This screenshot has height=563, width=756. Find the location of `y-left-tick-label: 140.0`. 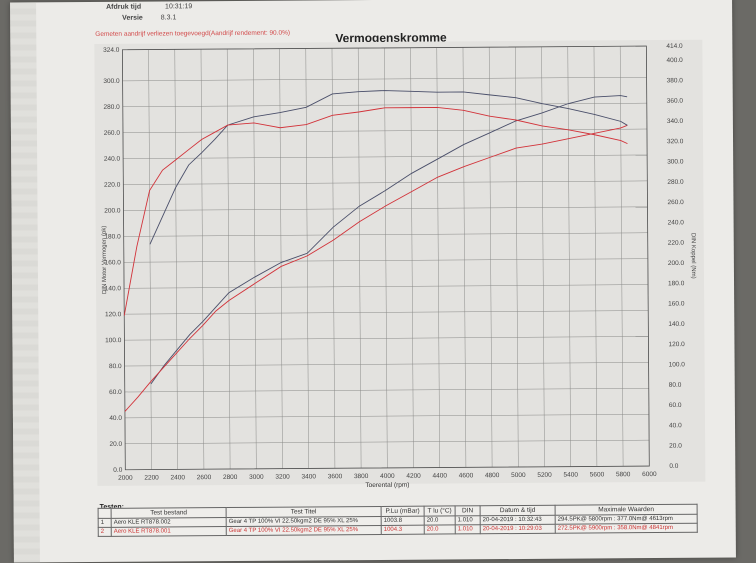

y-left-tick-label: 140.0 is located at coordinates (113, 288).